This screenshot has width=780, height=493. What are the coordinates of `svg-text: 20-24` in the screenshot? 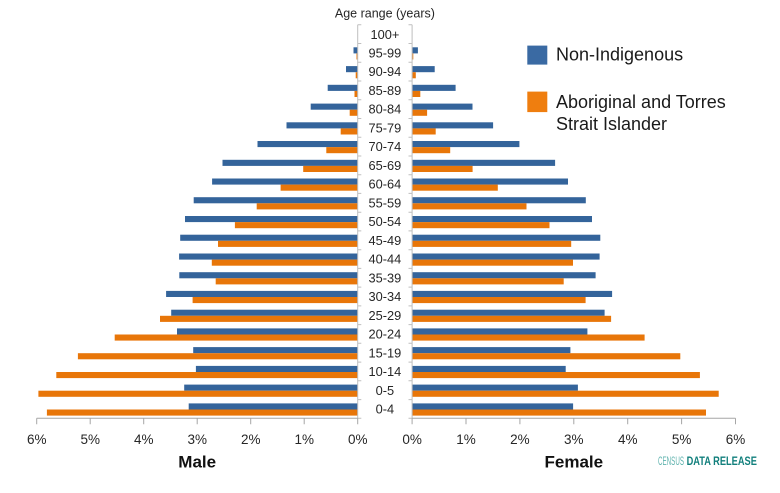 It's located at (385, 334).